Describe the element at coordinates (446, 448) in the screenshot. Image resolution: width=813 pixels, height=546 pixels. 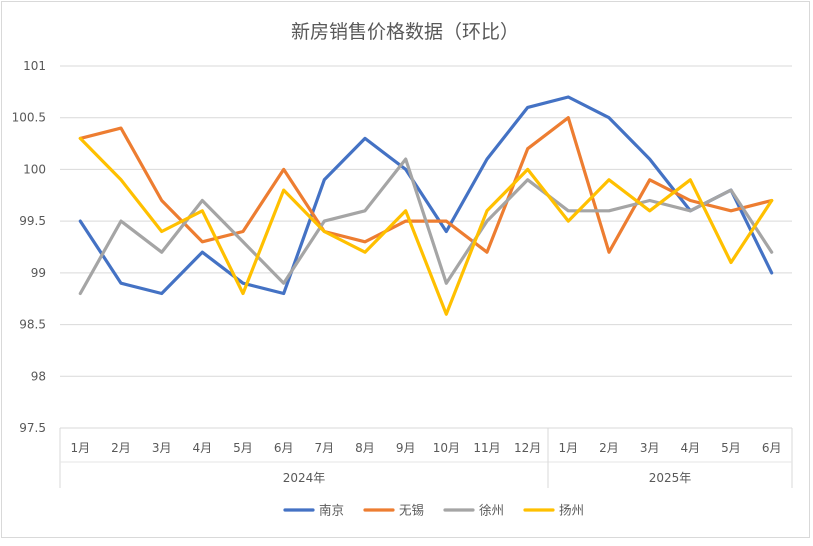
I see `x-tick-label: 10月` at that location.